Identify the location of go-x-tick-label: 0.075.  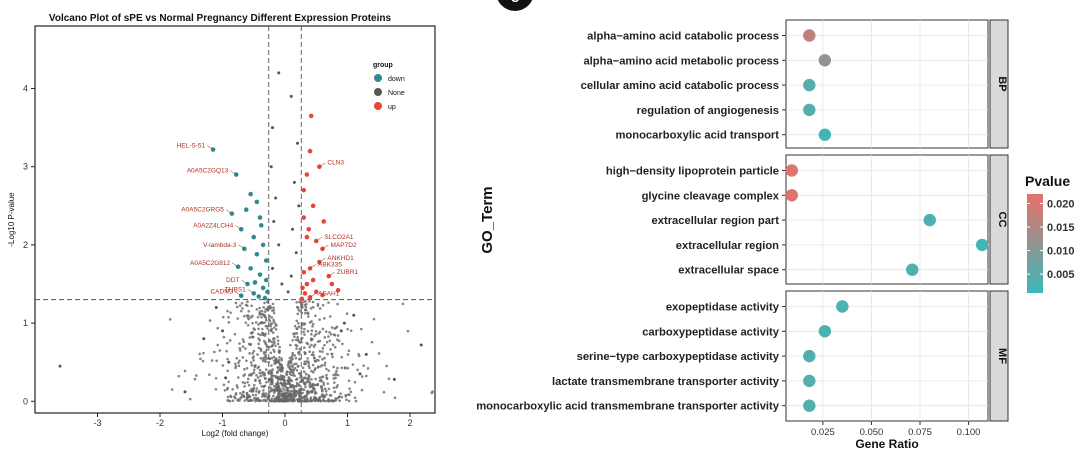
(920, 432).